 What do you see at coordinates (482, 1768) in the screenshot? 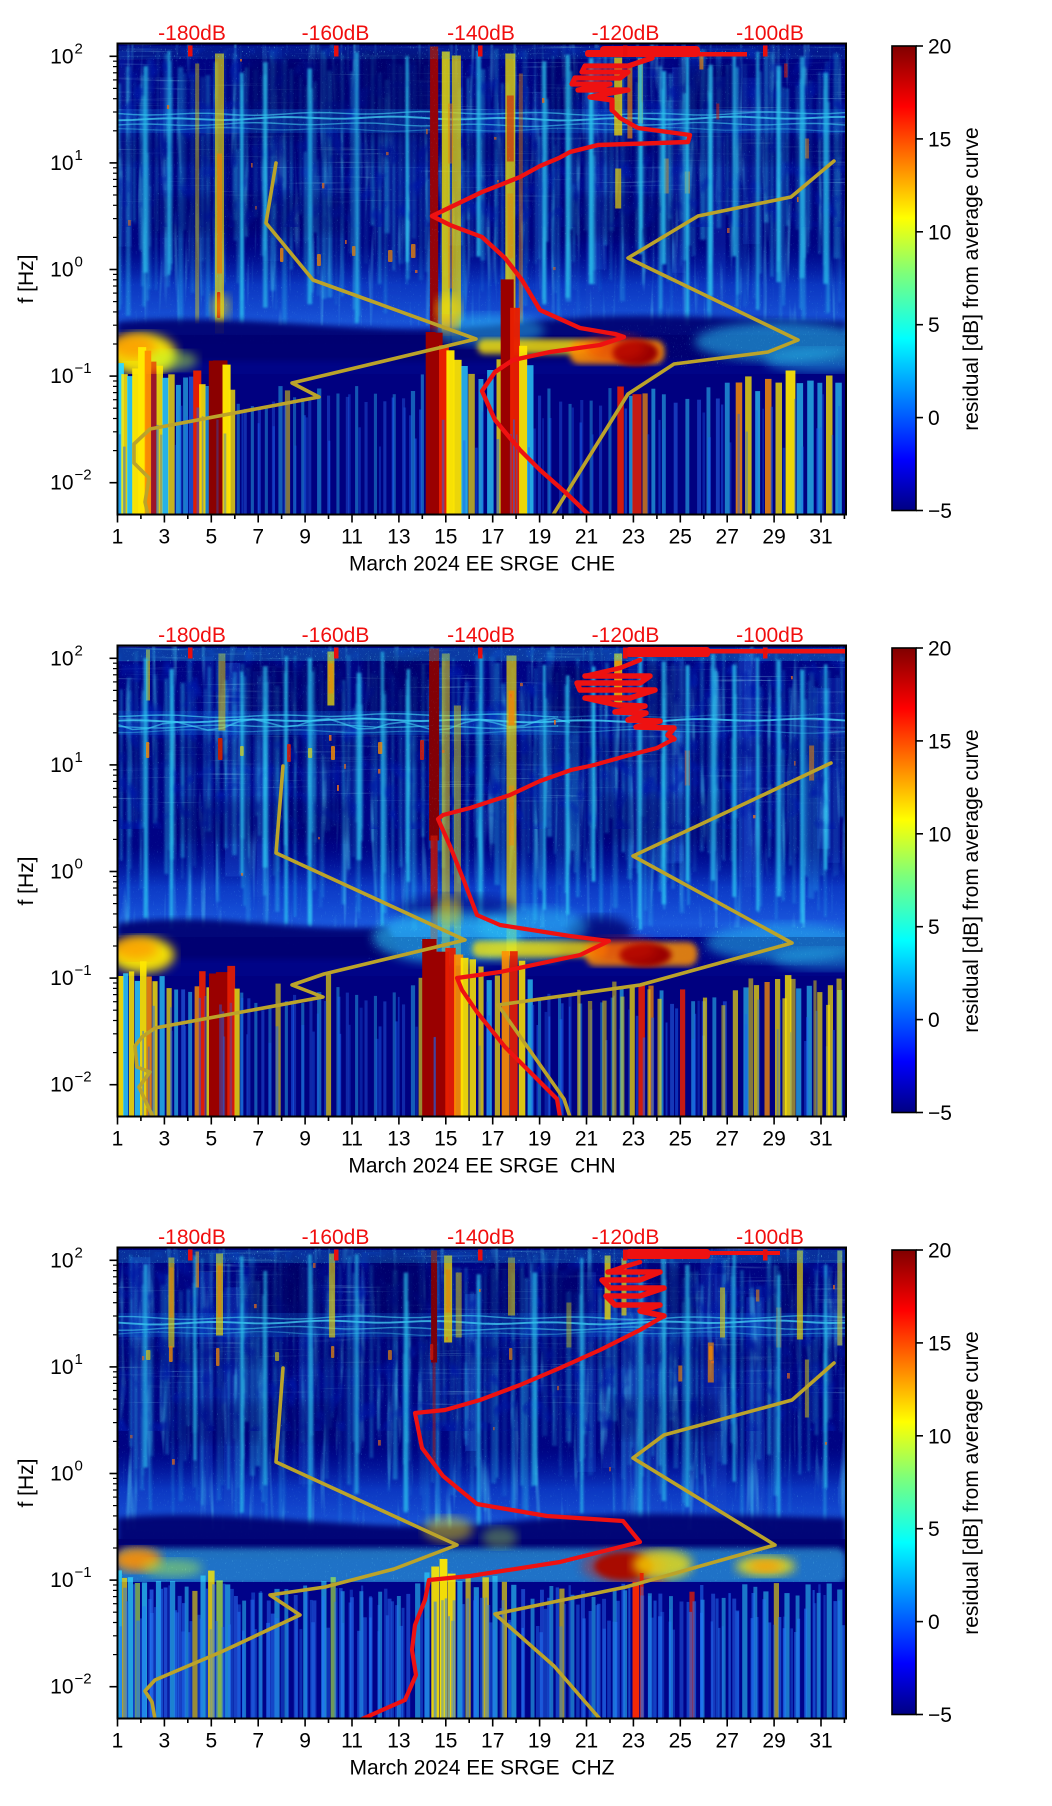
I see `svg-text: March 2024 EE SRGE CHZ` at bounding box center [482, 1768].